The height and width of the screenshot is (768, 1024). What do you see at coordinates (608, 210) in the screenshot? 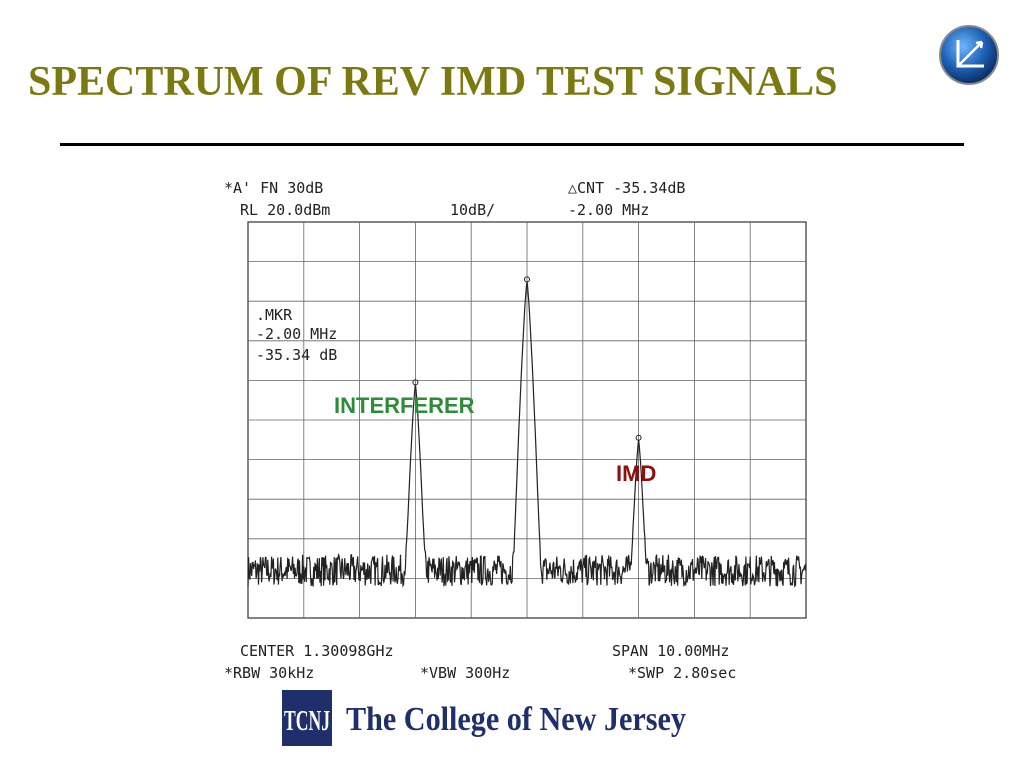
I see `header-line2-right: -2.00 MHz` at bounding box center [608, 210].